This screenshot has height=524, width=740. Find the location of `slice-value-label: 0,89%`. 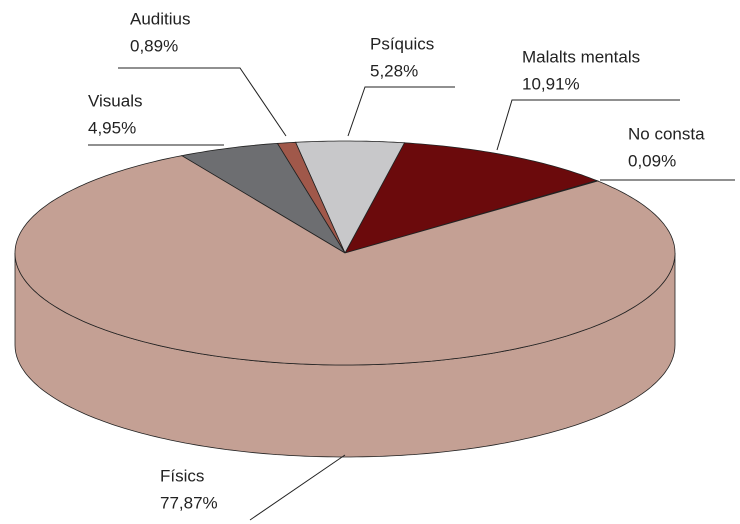

slice-value-label: 0,89% is located at coordinates (154, 45).